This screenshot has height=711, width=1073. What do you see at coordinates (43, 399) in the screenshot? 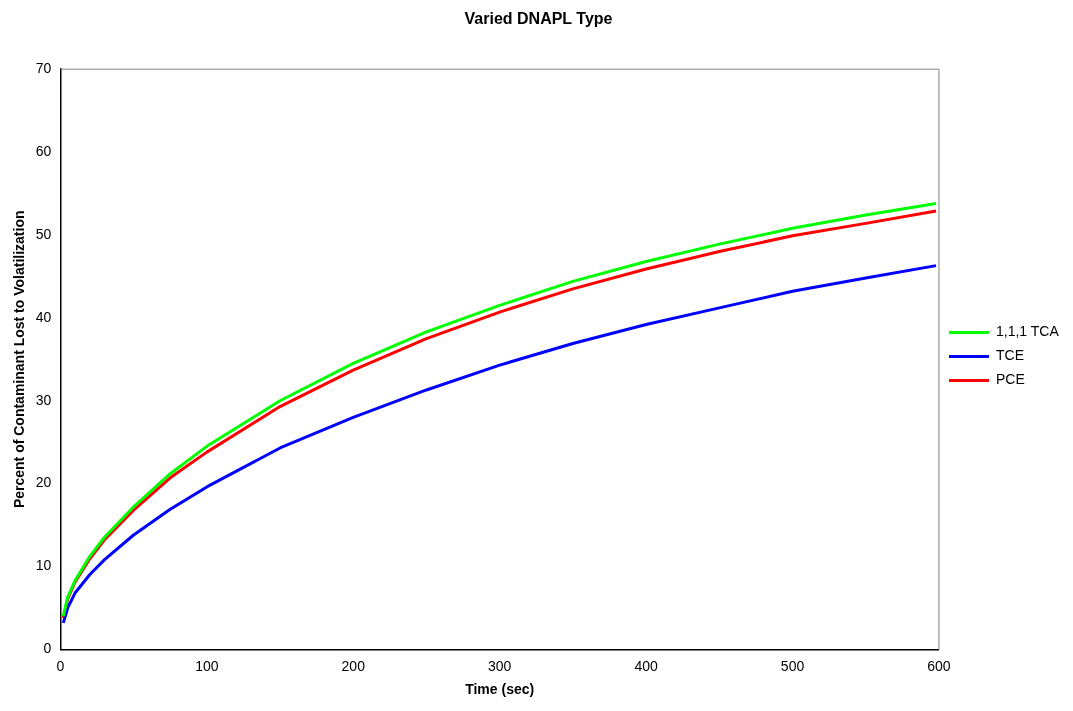
I see `y-tick-label: 30` at bounding box center [43, 399].